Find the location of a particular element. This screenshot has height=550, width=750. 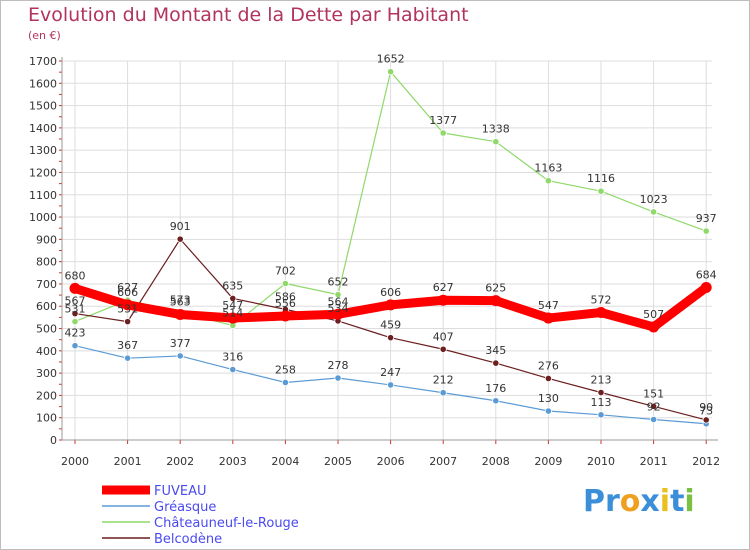

data-label: 586 is located at coordinates (285, 296).